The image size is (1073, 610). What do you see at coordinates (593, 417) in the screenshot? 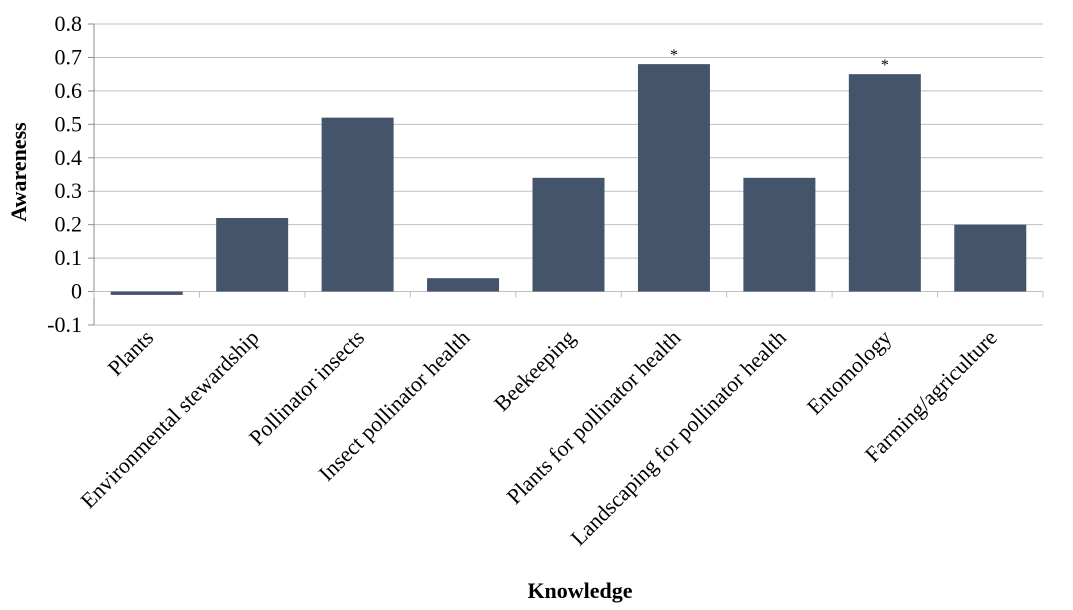
I see `x-category-label: Plants for pollinator health` at bounding box center [593, 417].